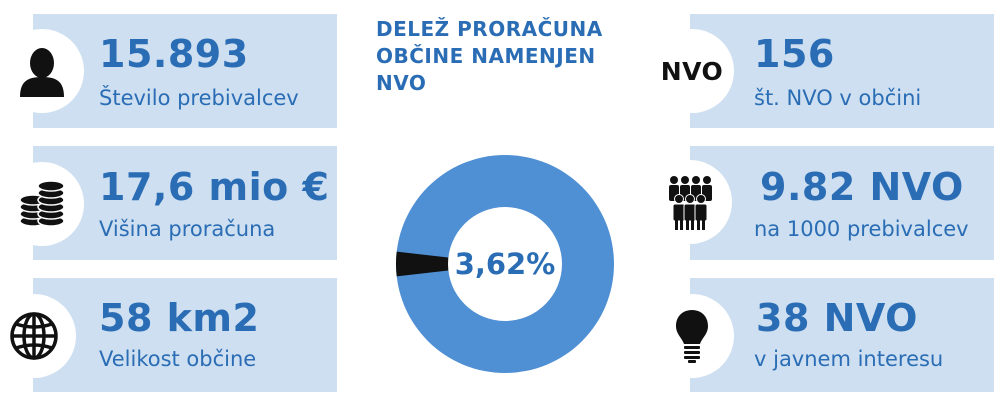 Image resolution: width=1008 pixels, height=415 pixels. What do you see at coordinates (174, 54) in the screenshot?
I see `stat-value: 15.893` at bounding box center [174, 54].